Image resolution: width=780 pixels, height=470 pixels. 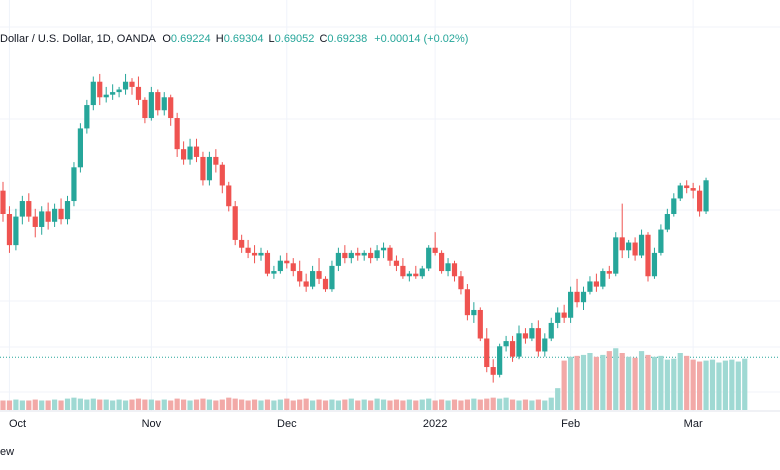 What do you see at coordinates (7, 452) in the screenshot?
I see `footer-partial-label: ew` at bounding box center [7, 452].